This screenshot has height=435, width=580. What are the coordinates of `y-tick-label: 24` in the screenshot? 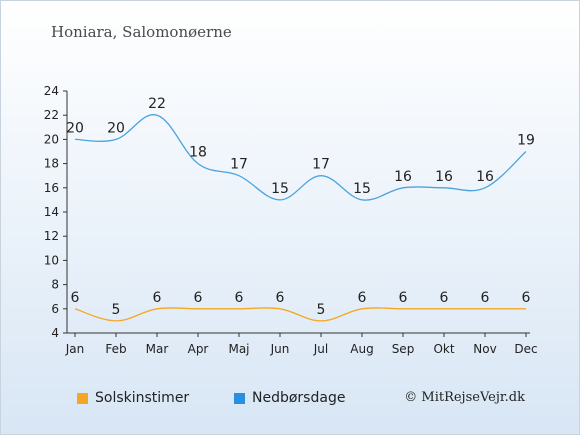 It's located at (51, 91).